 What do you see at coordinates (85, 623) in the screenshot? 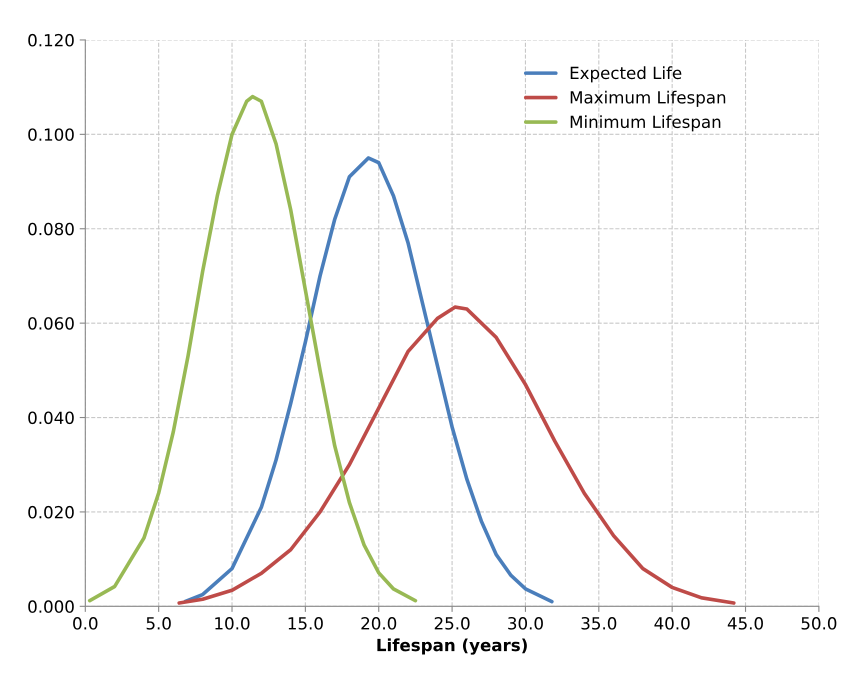
I see `x-tick-label: 0.0` at bounding box center [85, 623].